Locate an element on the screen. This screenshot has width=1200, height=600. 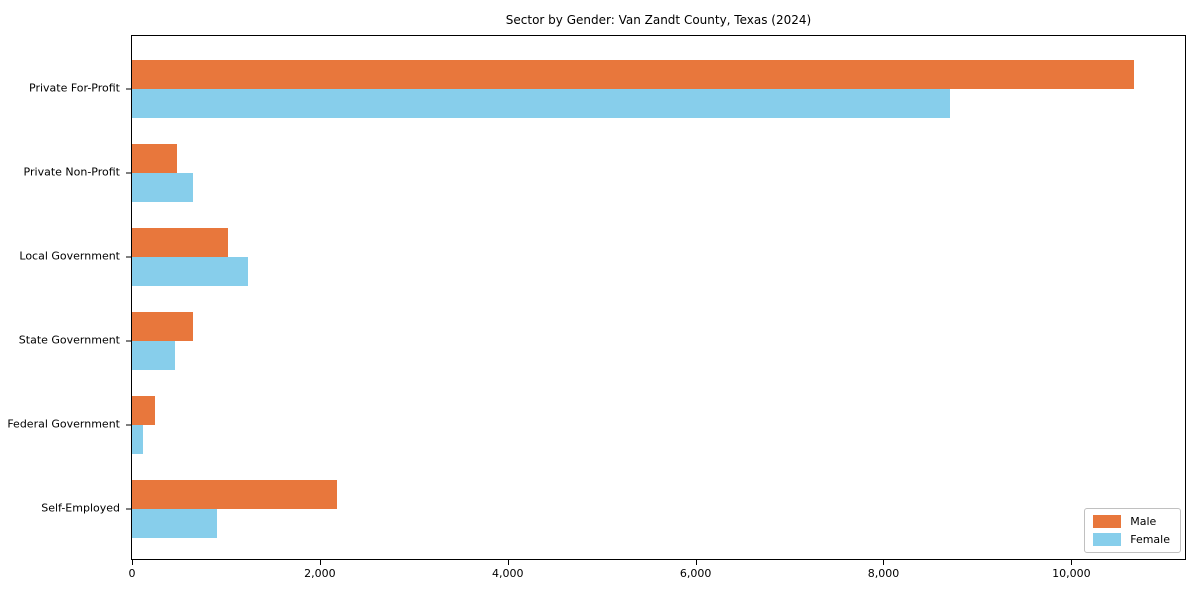
x-tick-label-0: 0 is located at coordinates (132, 573).